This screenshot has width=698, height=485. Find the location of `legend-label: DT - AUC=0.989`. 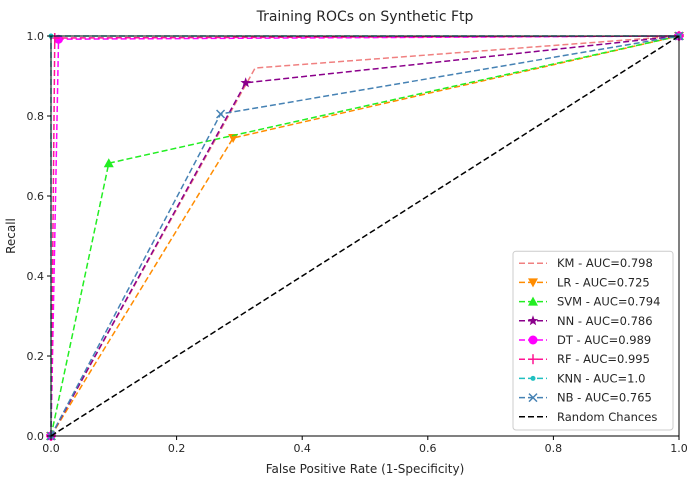

legend-label: DT - AUC=0.989 is located at coordinates (604, 340).